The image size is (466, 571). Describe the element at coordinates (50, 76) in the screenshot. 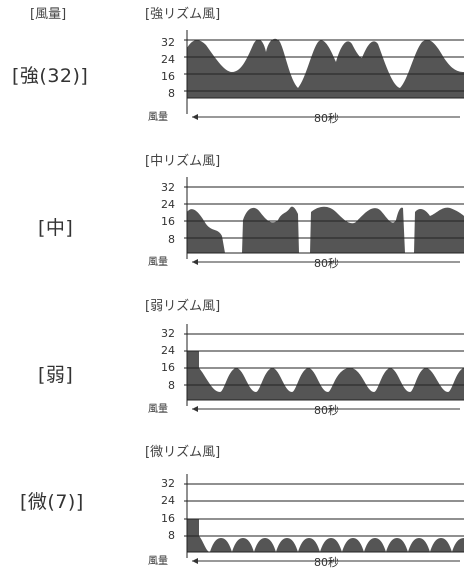

I see `level-label-strong: [強(32)]` at that location.